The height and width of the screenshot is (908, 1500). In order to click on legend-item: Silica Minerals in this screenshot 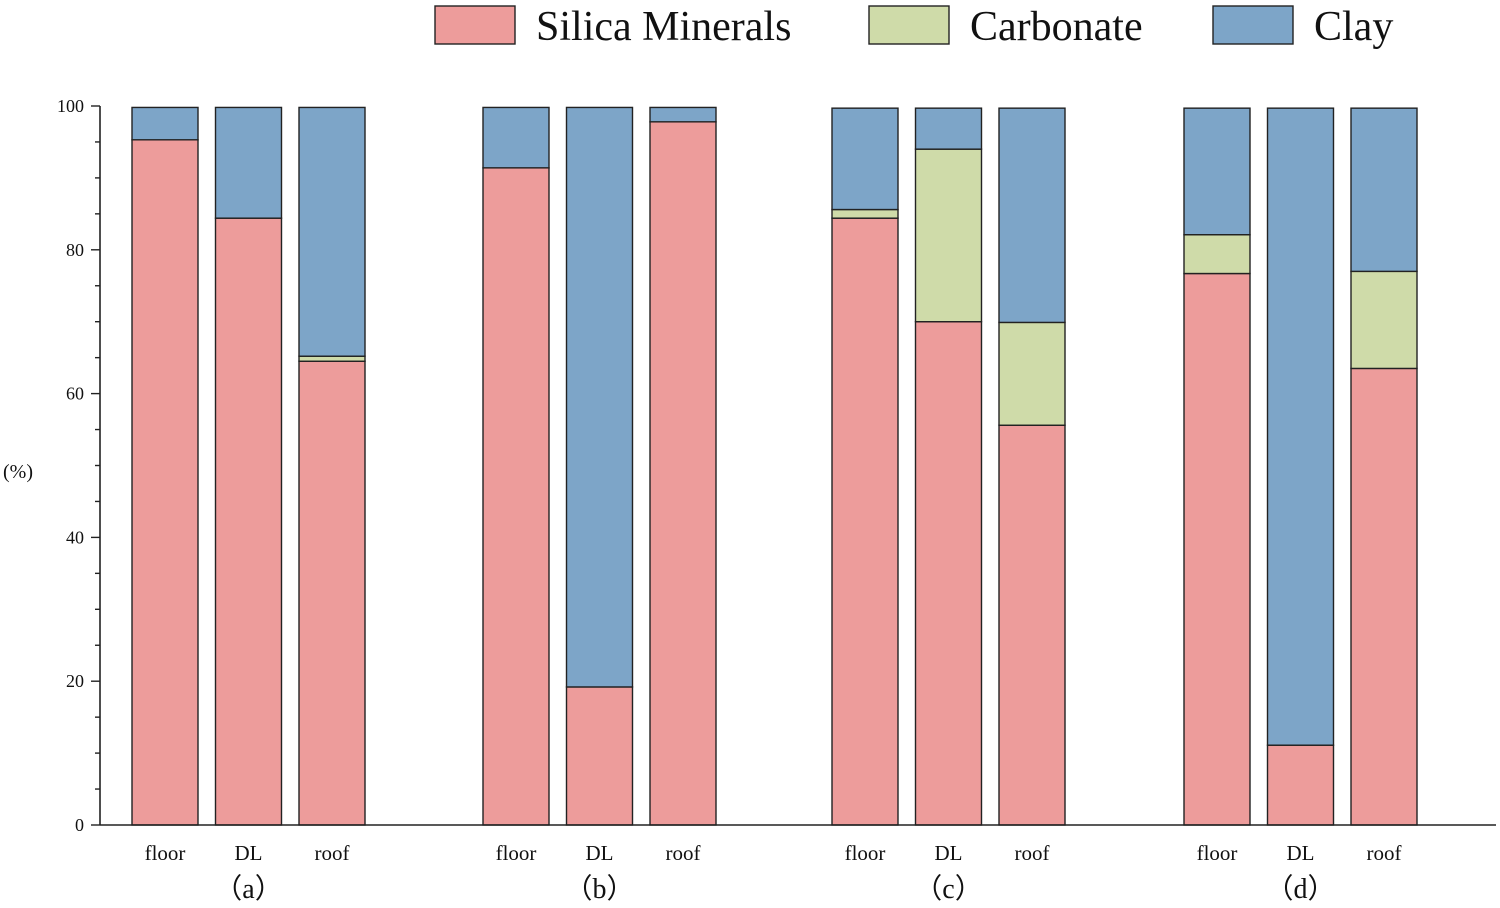, I will do `click(612, 27)`.